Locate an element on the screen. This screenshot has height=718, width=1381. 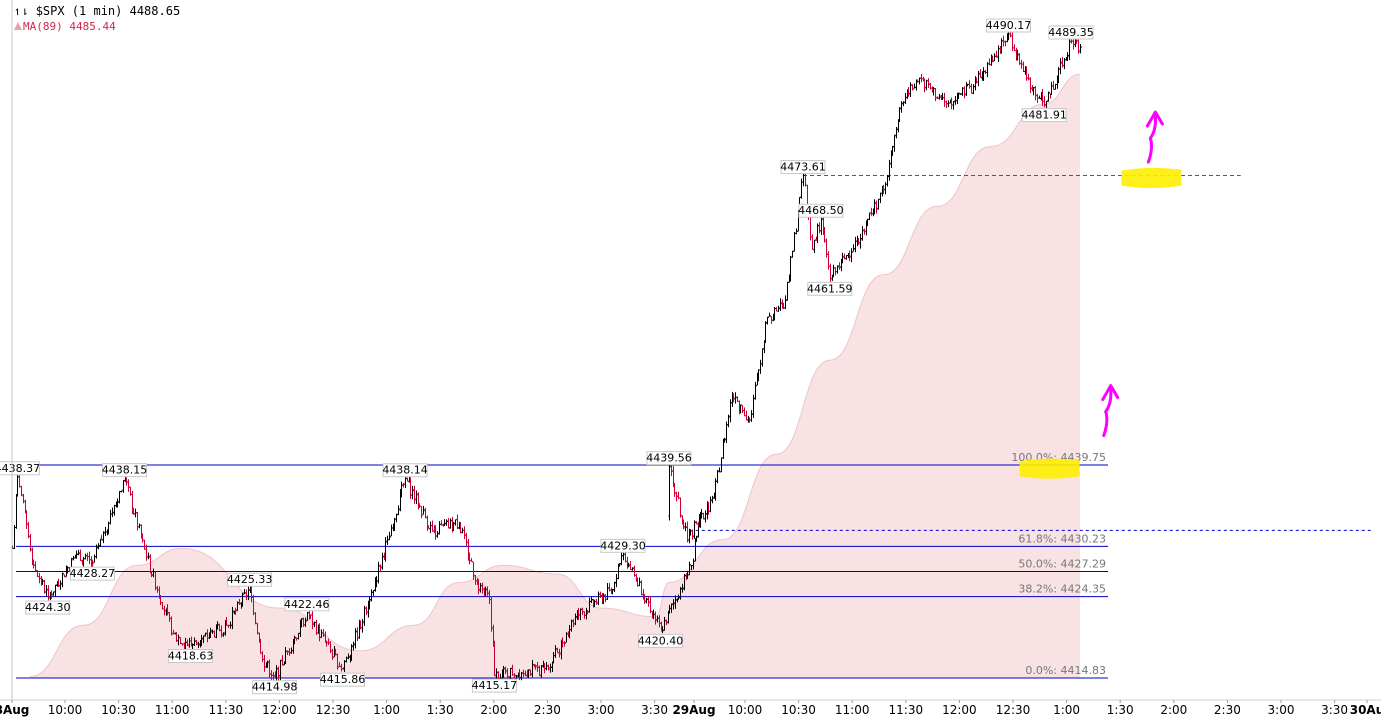
price-label: 4438.15 is located at coordinates (124, 470).